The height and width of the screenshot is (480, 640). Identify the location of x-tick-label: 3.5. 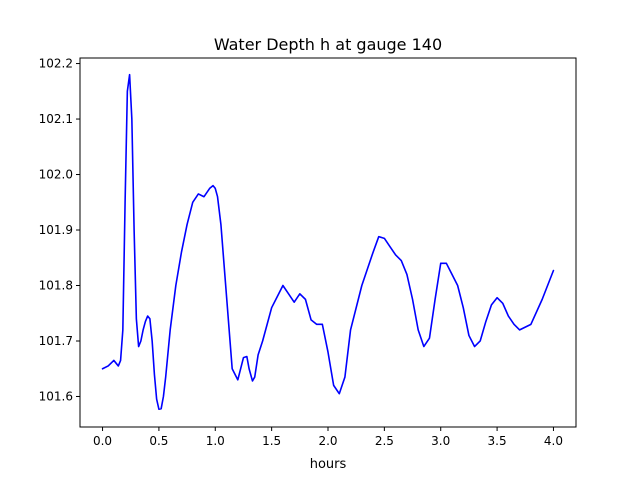
(497, 441).